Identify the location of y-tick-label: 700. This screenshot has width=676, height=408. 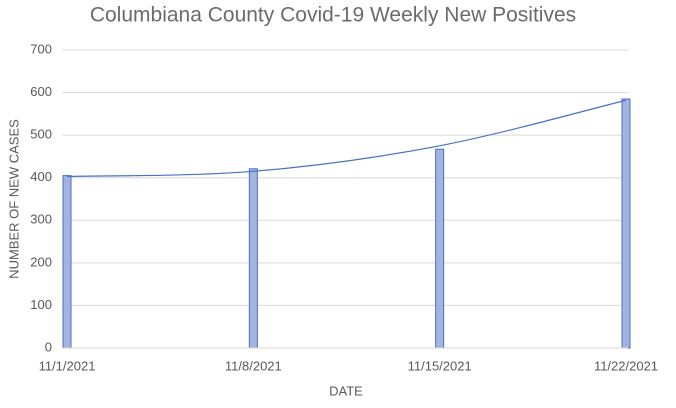
(41, 48).